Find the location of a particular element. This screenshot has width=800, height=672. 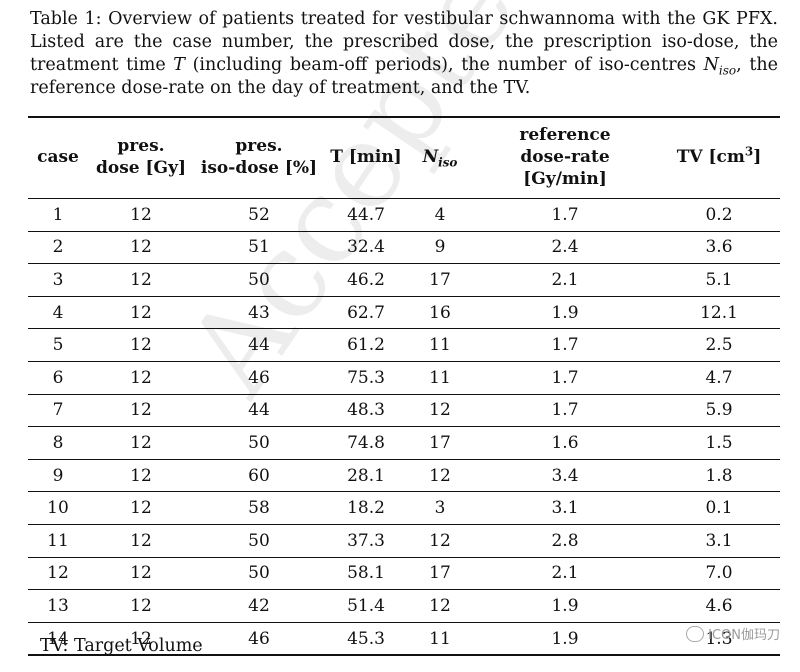

cell-time: 46.2 is located at coordinates (366, 280).